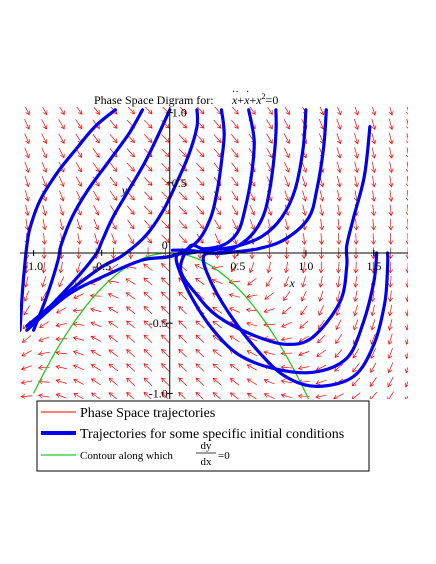  I want to click on y-tick-label: -0.5, so click(158, 323).